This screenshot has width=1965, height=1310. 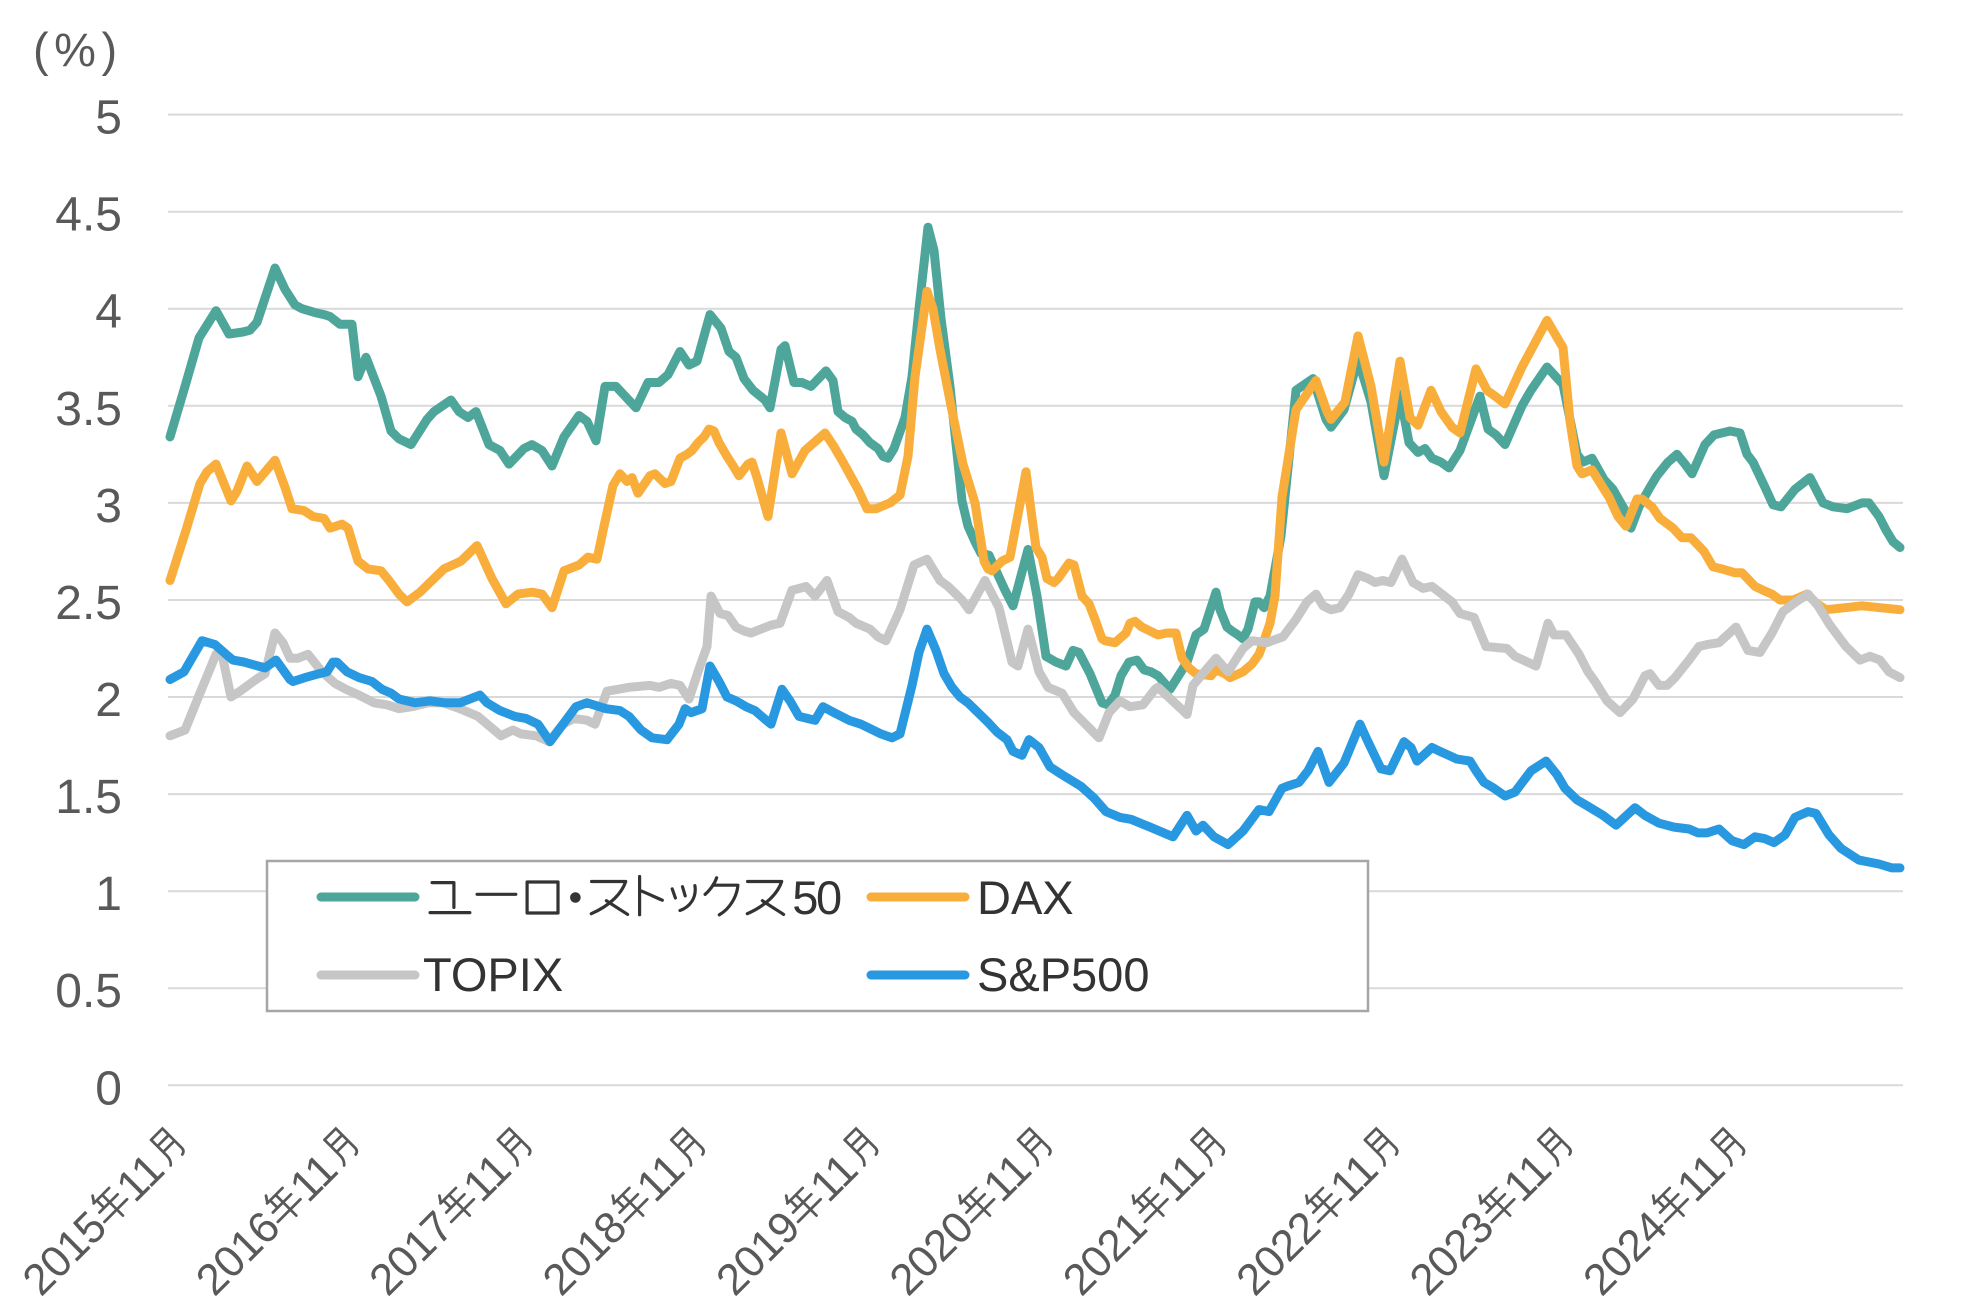 I want to click on svg-text: 3, so click(x=108, y=506).